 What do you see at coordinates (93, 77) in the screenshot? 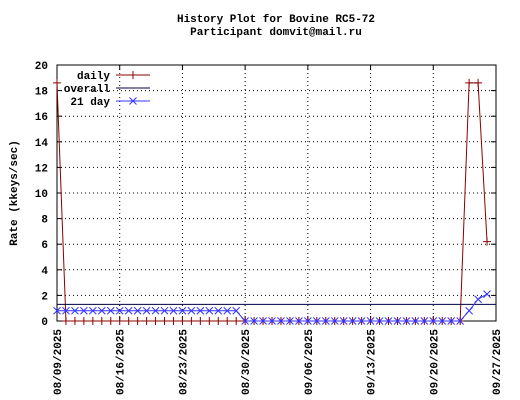
I see `legend-label: daily` at bounding box center [93, 77].